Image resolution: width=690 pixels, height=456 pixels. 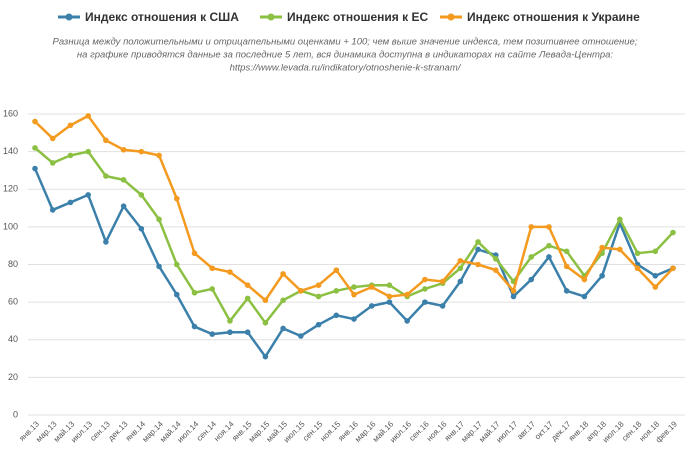 I want to click on y-tick-label: 140, so click(x=10, y=151).